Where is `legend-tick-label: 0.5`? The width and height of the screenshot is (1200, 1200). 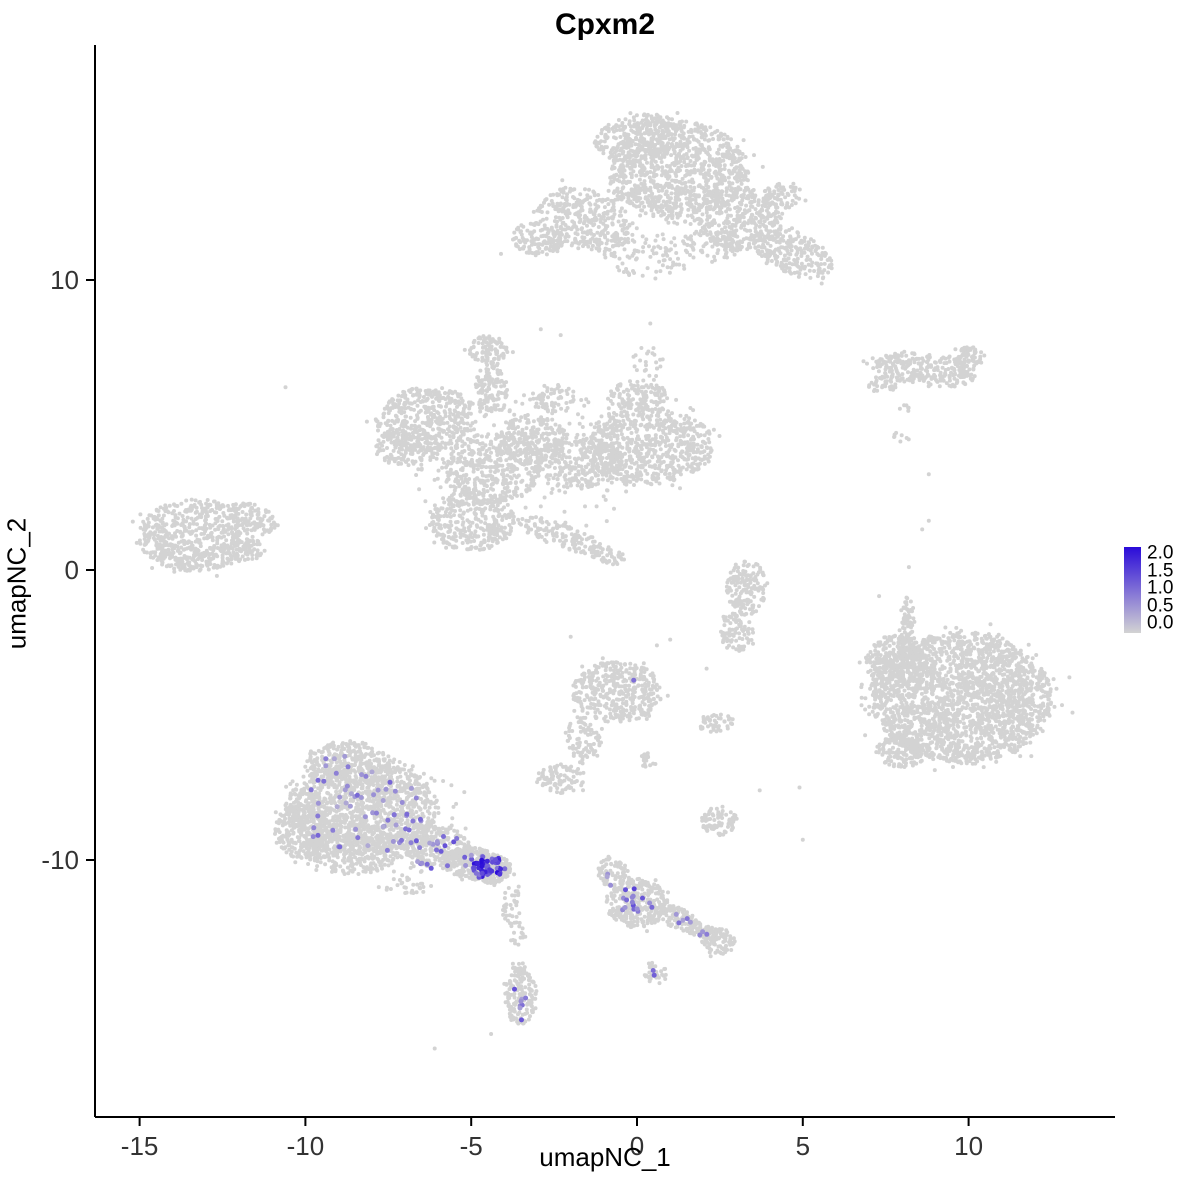
legend-tick-label: 0.5 is located at coordinates (1160, 605).